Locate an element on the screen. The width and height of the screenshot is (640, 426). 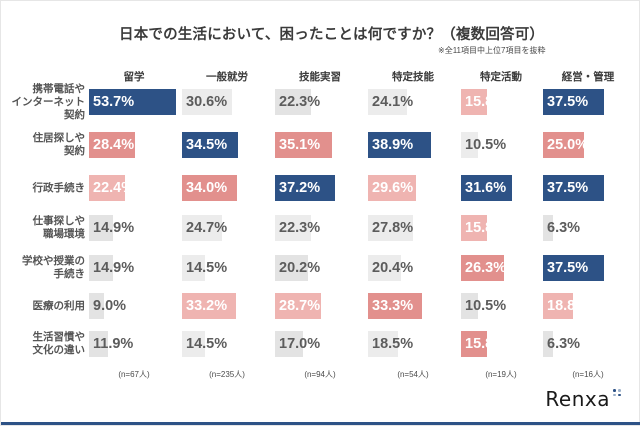
value-label: 38.9% is located at coordinates (393, 145).